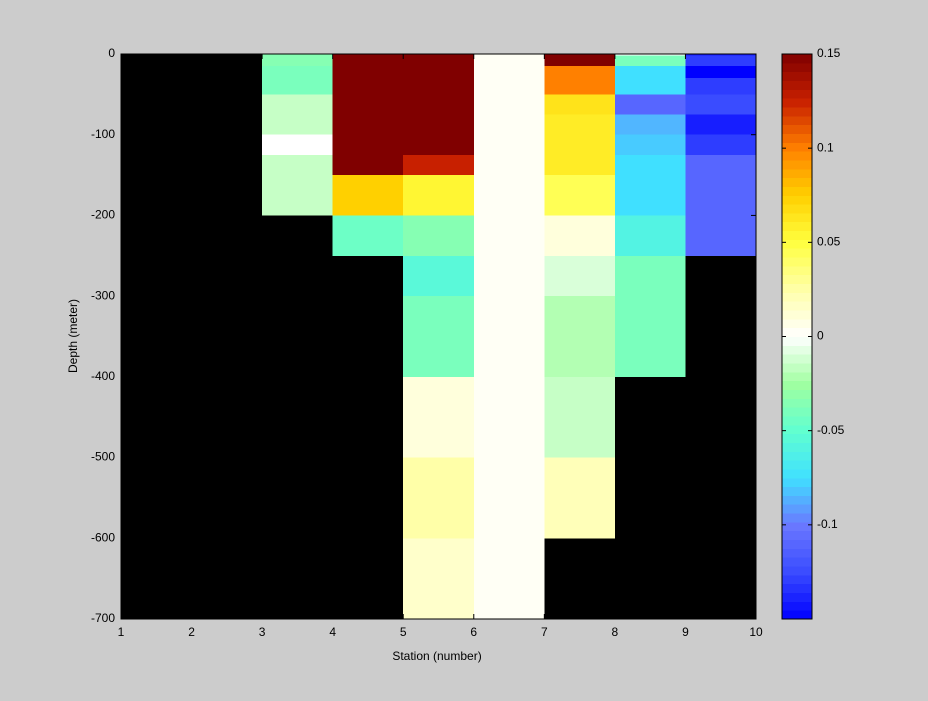 The image size is (928, 701). What do you see at coordinates (103, 134) in the screenshot?
I see `y-tick-label: -100` at bounding box center [103, 134].